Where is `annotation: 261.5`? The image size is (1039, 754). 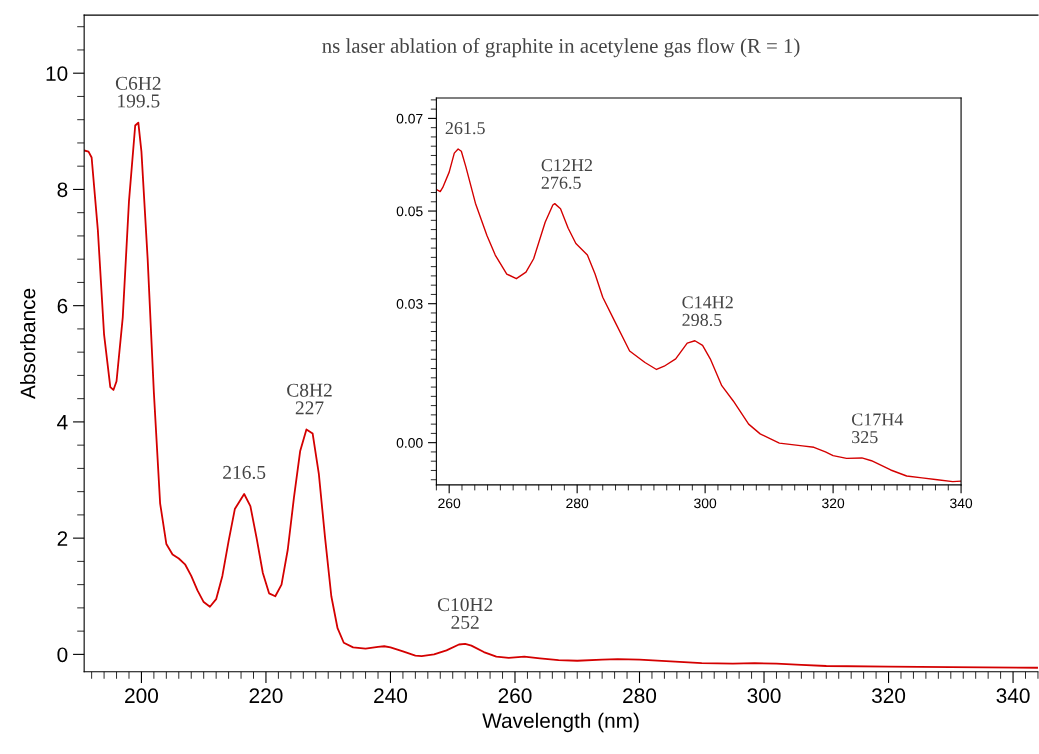
annotation: 261.5 is located at coordinates (465, 128).